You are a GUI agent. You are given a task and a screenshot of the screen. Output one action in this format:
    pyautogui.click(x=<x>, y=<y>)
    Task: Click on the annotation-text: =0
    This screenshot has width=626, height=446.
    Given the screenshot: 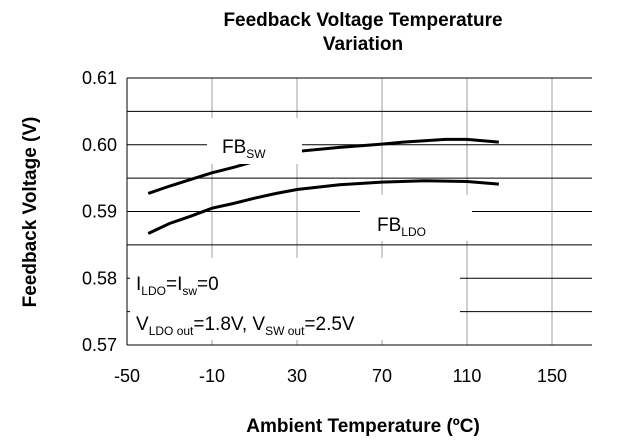 What is the action you would take?
    pyautogui.click(x=208, y=284)
    